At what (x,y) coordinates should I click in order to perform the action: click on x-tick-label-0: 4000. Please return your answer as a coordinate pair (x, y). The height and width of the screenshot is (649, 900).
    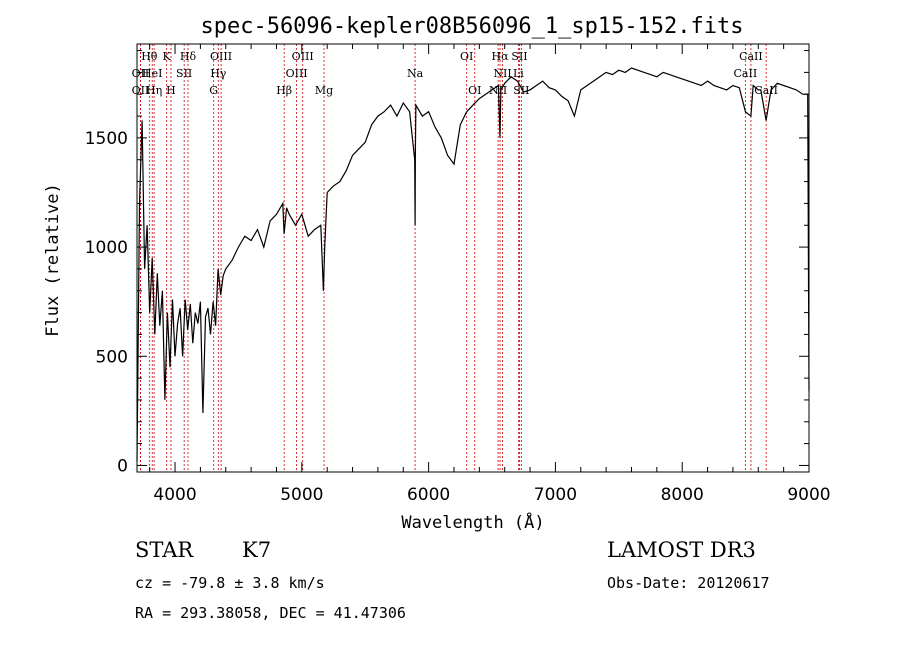
    Looking at the image, I should click on (174, 495).